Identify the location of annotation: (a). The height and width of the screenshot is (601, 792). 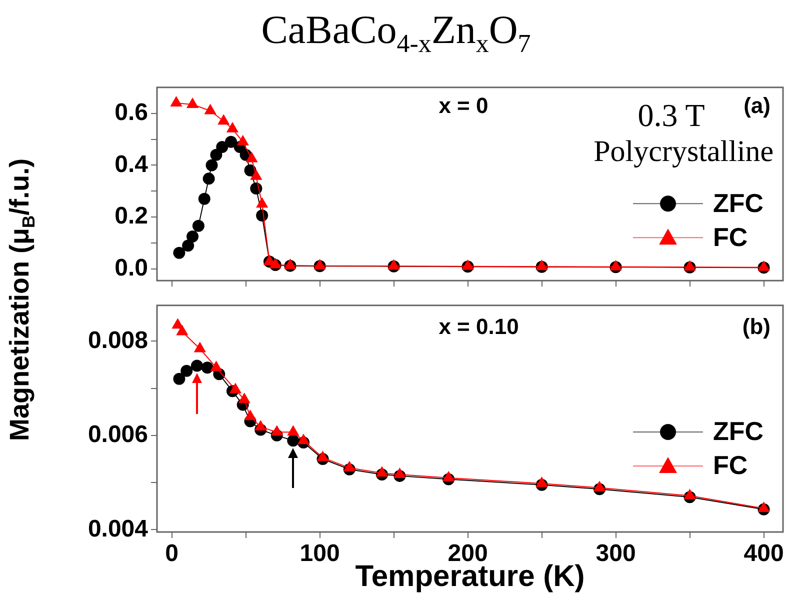
(757, 105).